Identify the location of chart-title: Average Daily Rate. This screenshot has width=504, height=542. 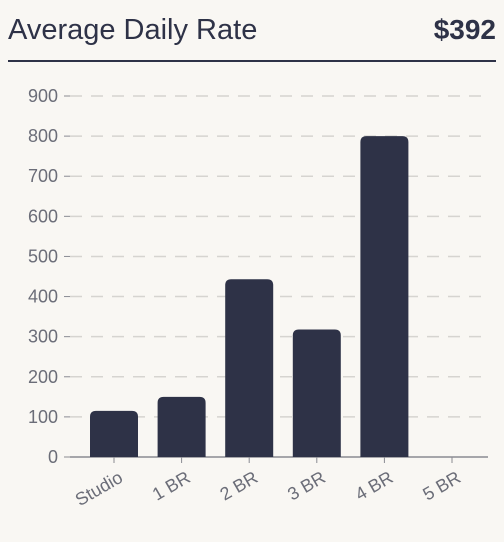
(133, 29).